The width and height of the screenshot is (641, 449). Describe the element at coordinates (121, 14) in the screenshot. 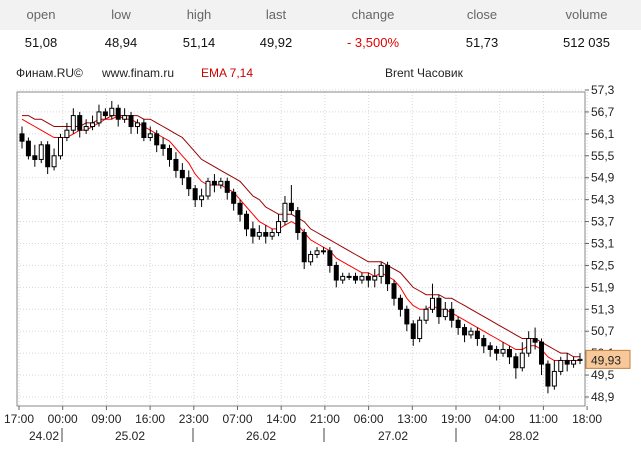

I see `quote-header-low: low` at that location.